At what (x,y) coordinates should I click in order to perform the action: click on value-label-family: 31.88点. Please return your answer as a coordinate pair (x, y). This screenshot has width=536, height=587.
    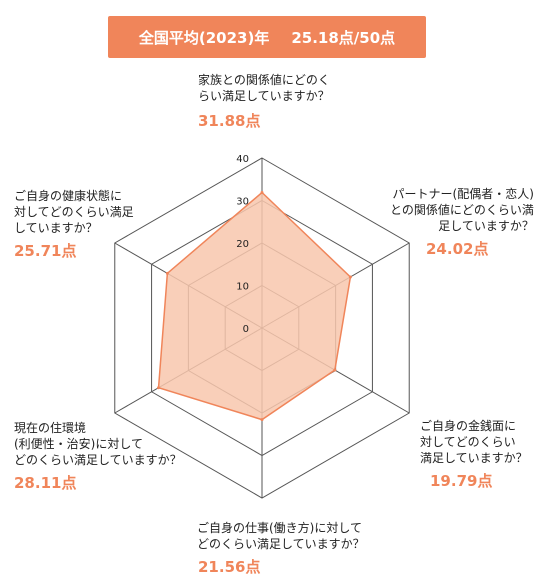
    Looking at the image, I should click on (229, 121).